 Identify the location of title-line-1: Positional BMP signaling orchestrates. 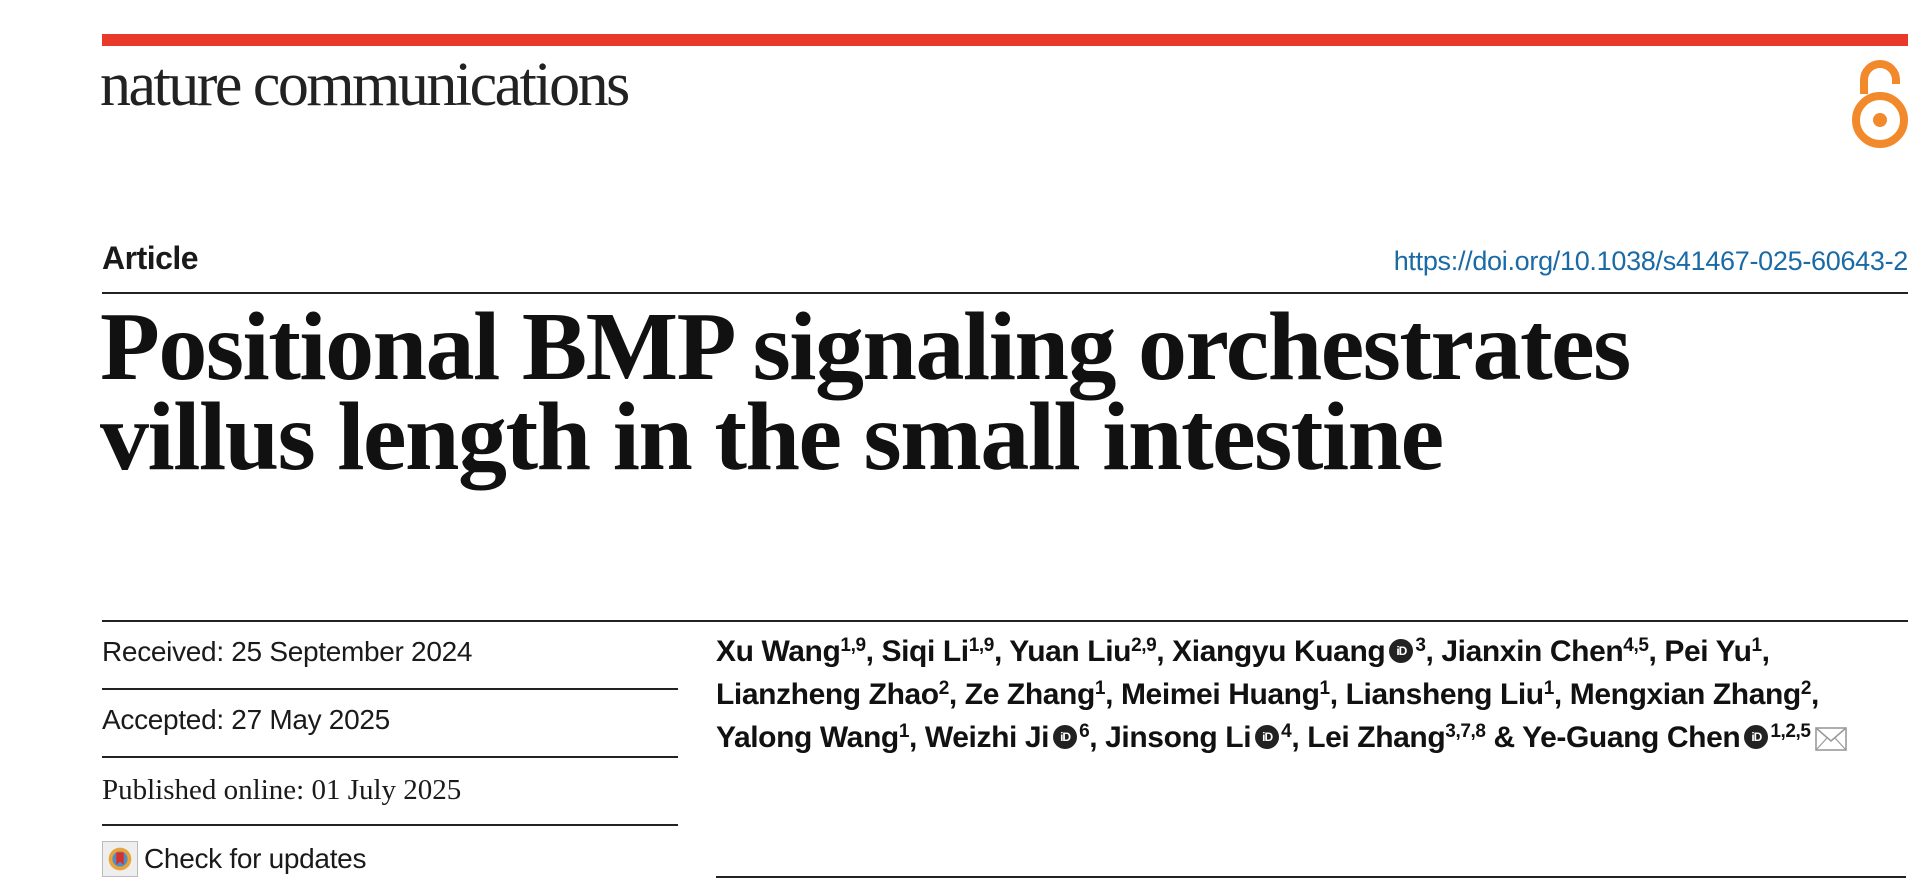
(865, 347).